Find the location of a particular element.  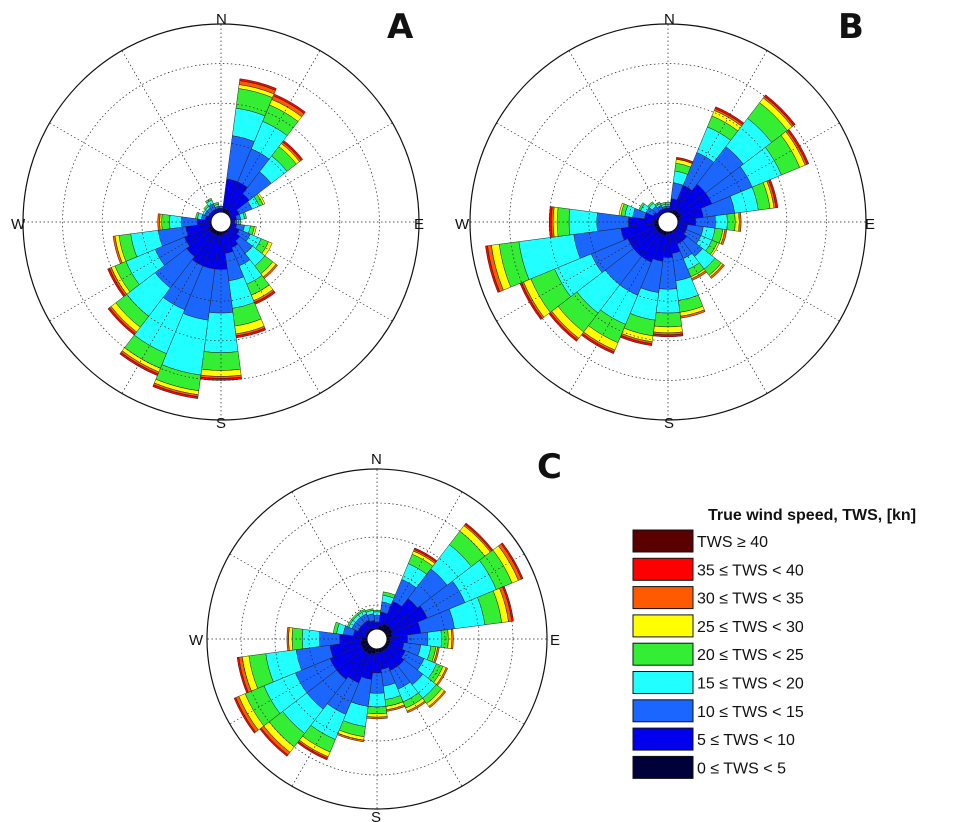

center-hole is located at coordinates (221, 222).